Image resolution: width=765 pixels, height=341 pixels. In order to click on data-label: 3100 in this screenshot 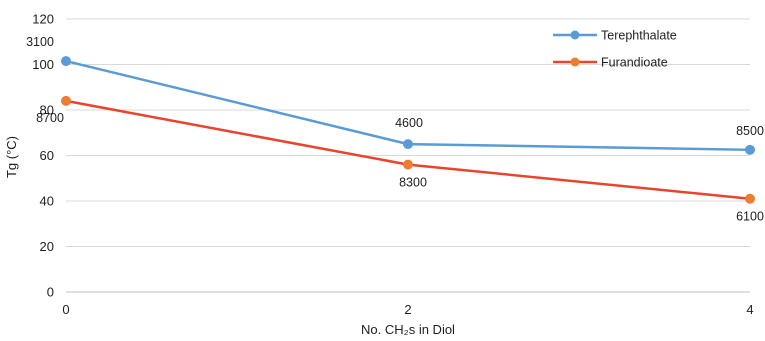, I will do `click(40, 42)`.